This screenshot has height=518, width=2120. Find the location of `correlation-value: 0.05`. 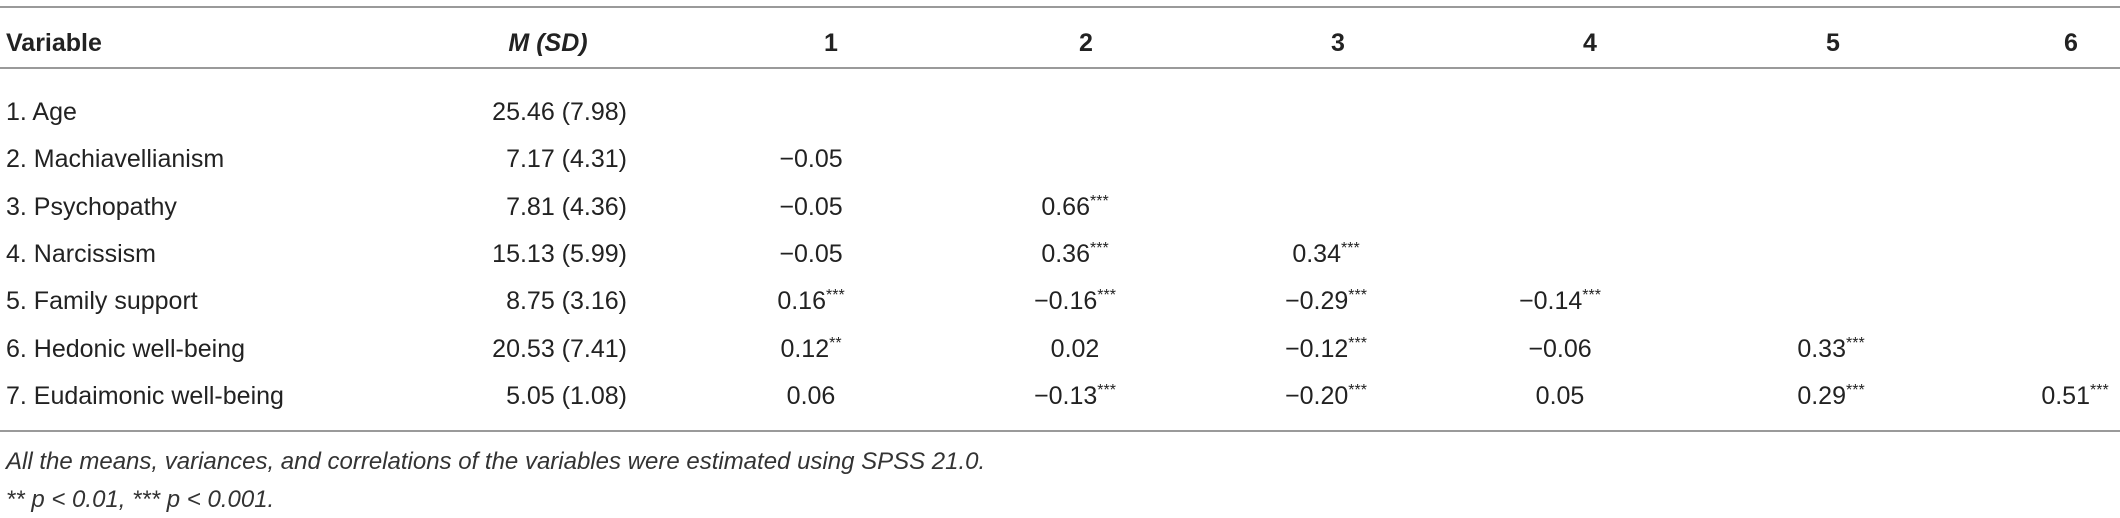

correlation-value: 0.05 is located at coordinates (1560, 395).